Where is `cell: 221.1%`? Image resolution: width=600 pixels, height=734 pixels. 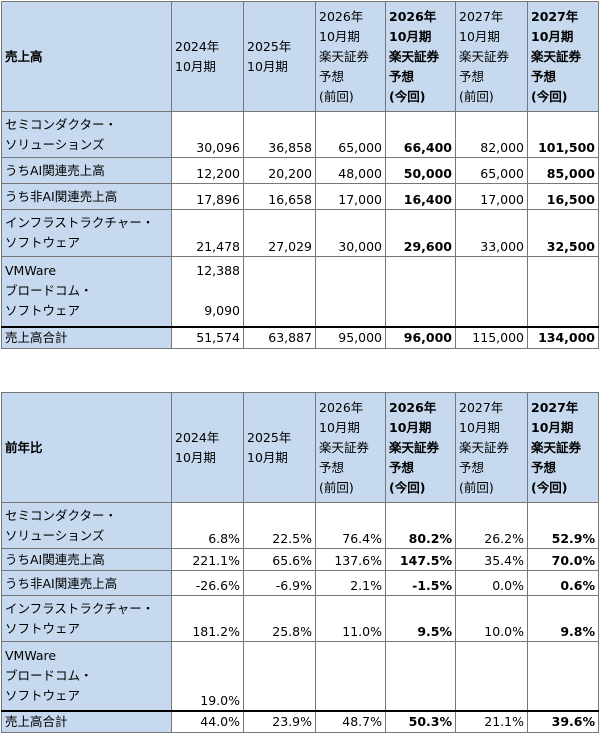
cell: 221.1% is located at coordinates (207, 559).